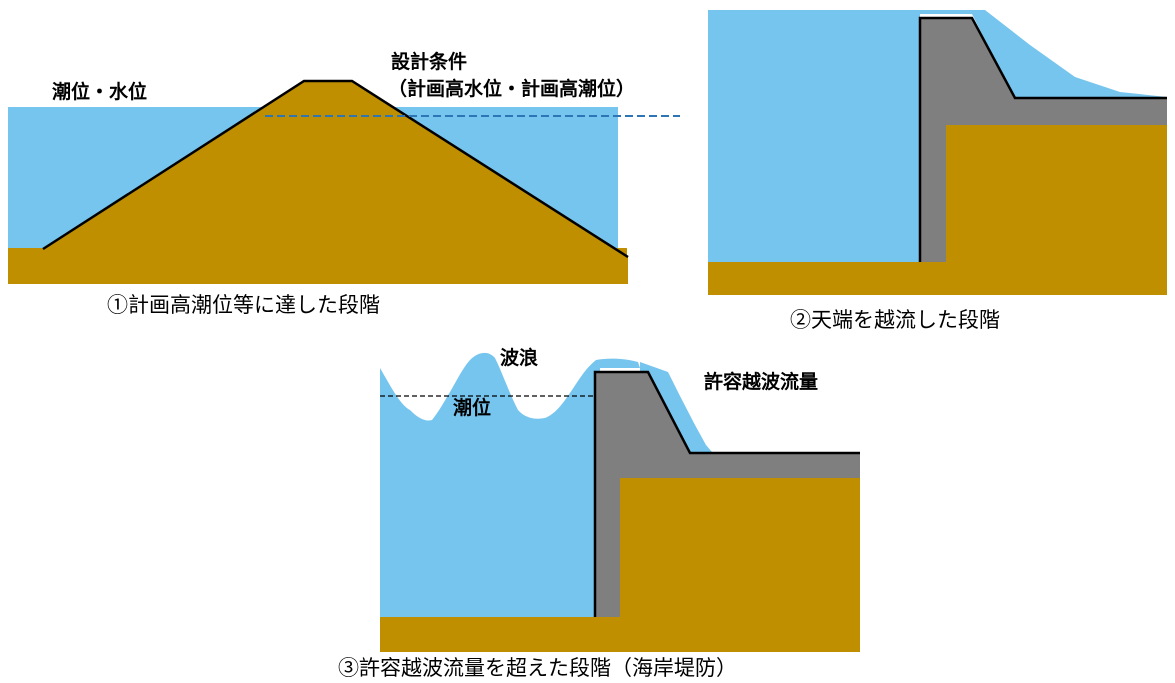  What do you see at coordinates (676, 407) in the screenshot?
I see `panel-3-overtopping-water` at bounding box center [676, 407].